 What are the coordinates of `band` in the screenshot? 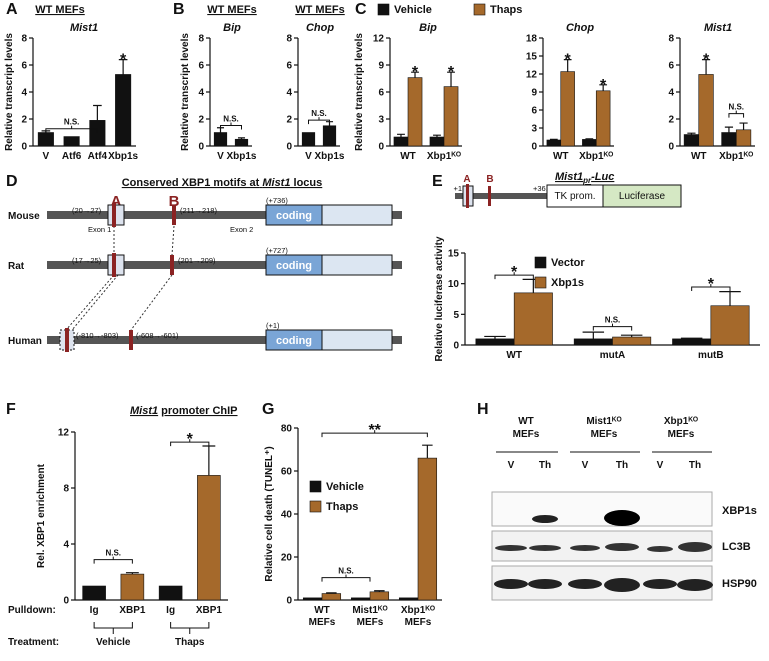 It's located at (622, 518).